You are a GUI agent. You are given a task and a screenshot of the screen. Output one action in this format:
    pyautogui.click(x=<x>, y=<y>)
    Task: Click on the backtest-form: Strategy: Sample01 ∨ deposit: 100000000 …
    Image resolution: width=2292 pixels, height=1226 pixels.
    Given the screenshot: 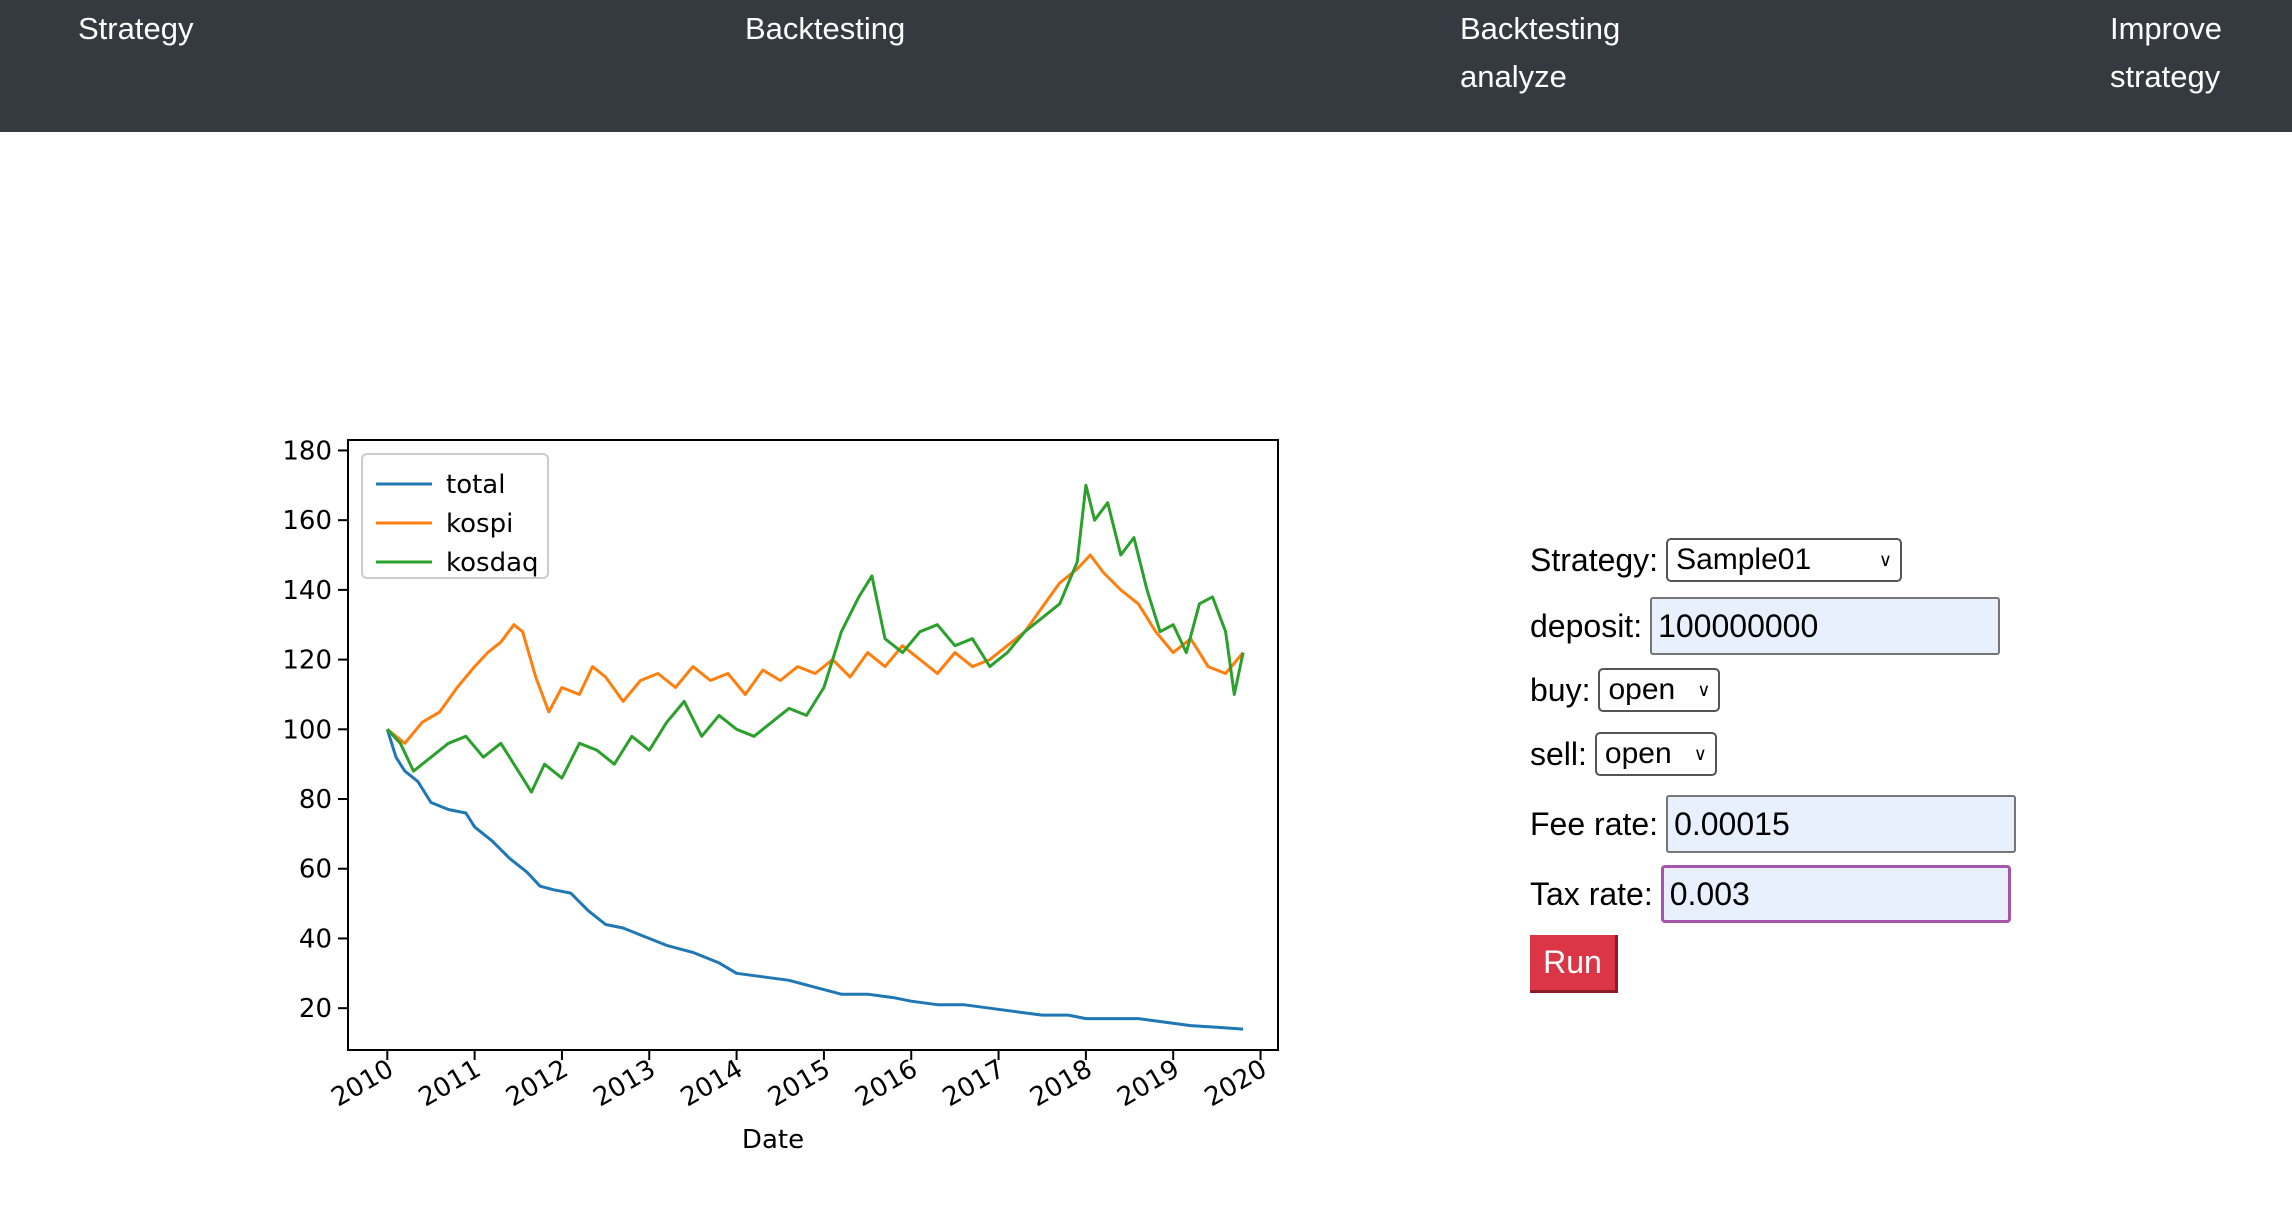 What is the action you would take?
    pyautogui.click(x=1790, y=770)
    